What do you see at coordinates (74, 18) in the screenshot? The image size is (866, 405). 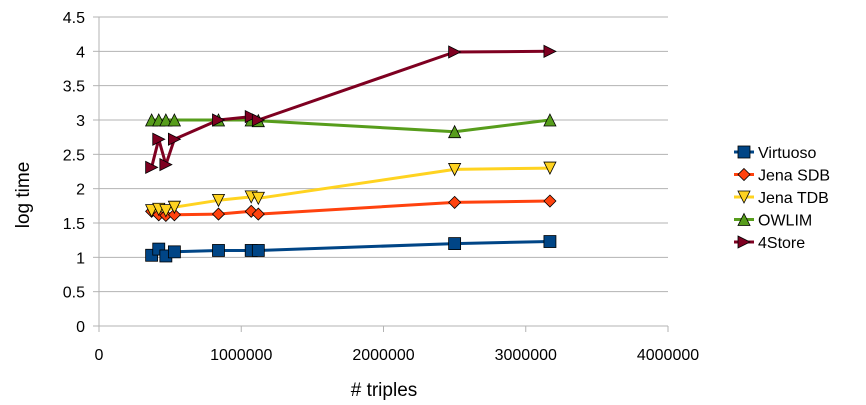 I see `y-tick-label: 4.5` at bounding box center [74, 18].